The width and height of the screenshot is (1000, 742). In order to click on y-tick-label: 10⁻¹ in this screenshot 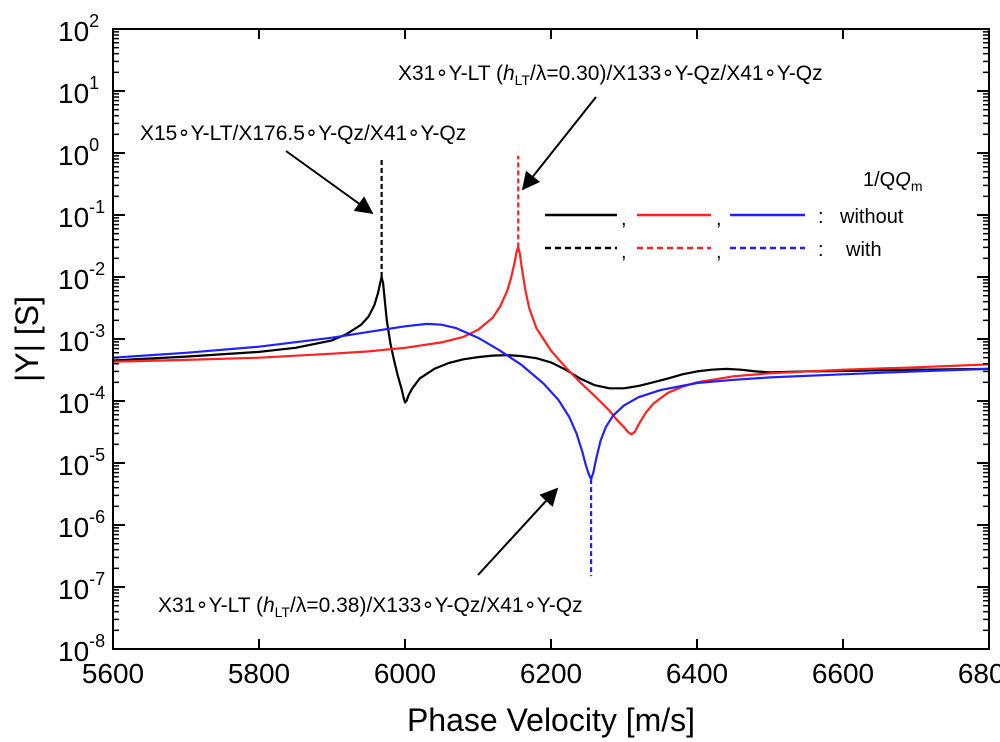, I will do `click(81, 215)`.